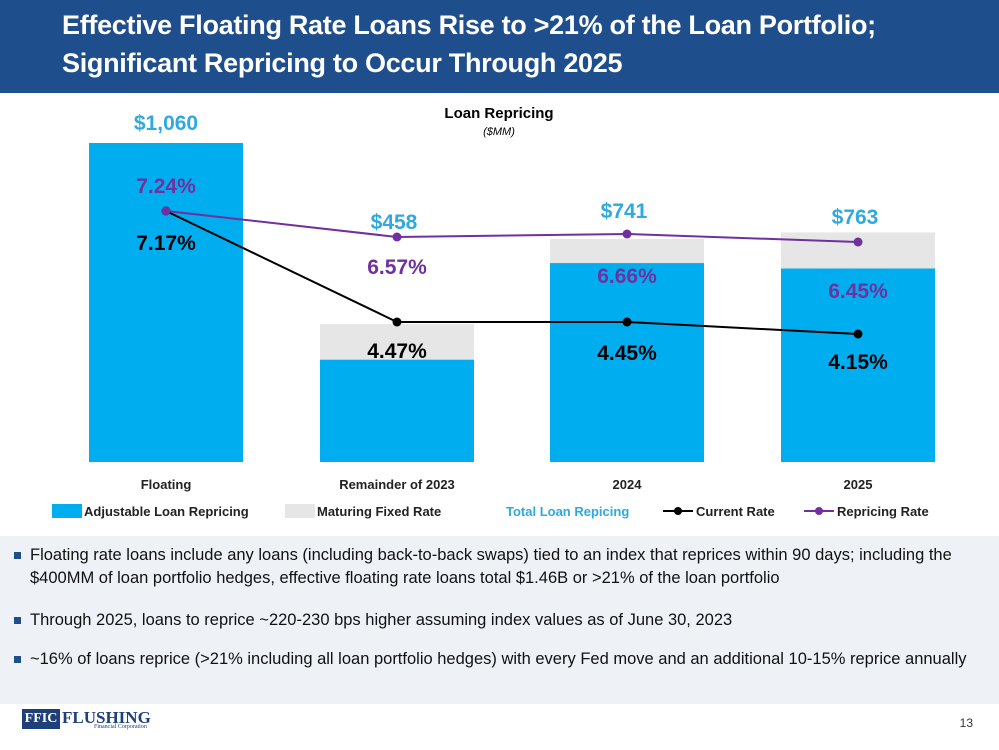 The image size is (999, 750). Describe the element at coordinates (512, 226) in the screenshot. I see `repricing-rate-line` at that location.